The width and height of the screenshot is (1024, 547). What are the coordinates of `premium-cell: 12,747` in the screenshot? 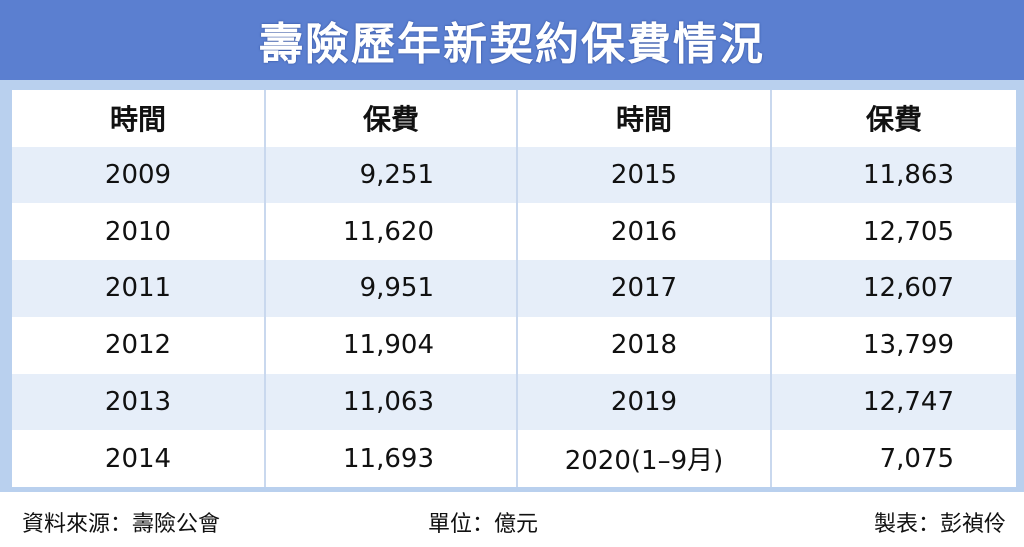 It's located at (894, 402).